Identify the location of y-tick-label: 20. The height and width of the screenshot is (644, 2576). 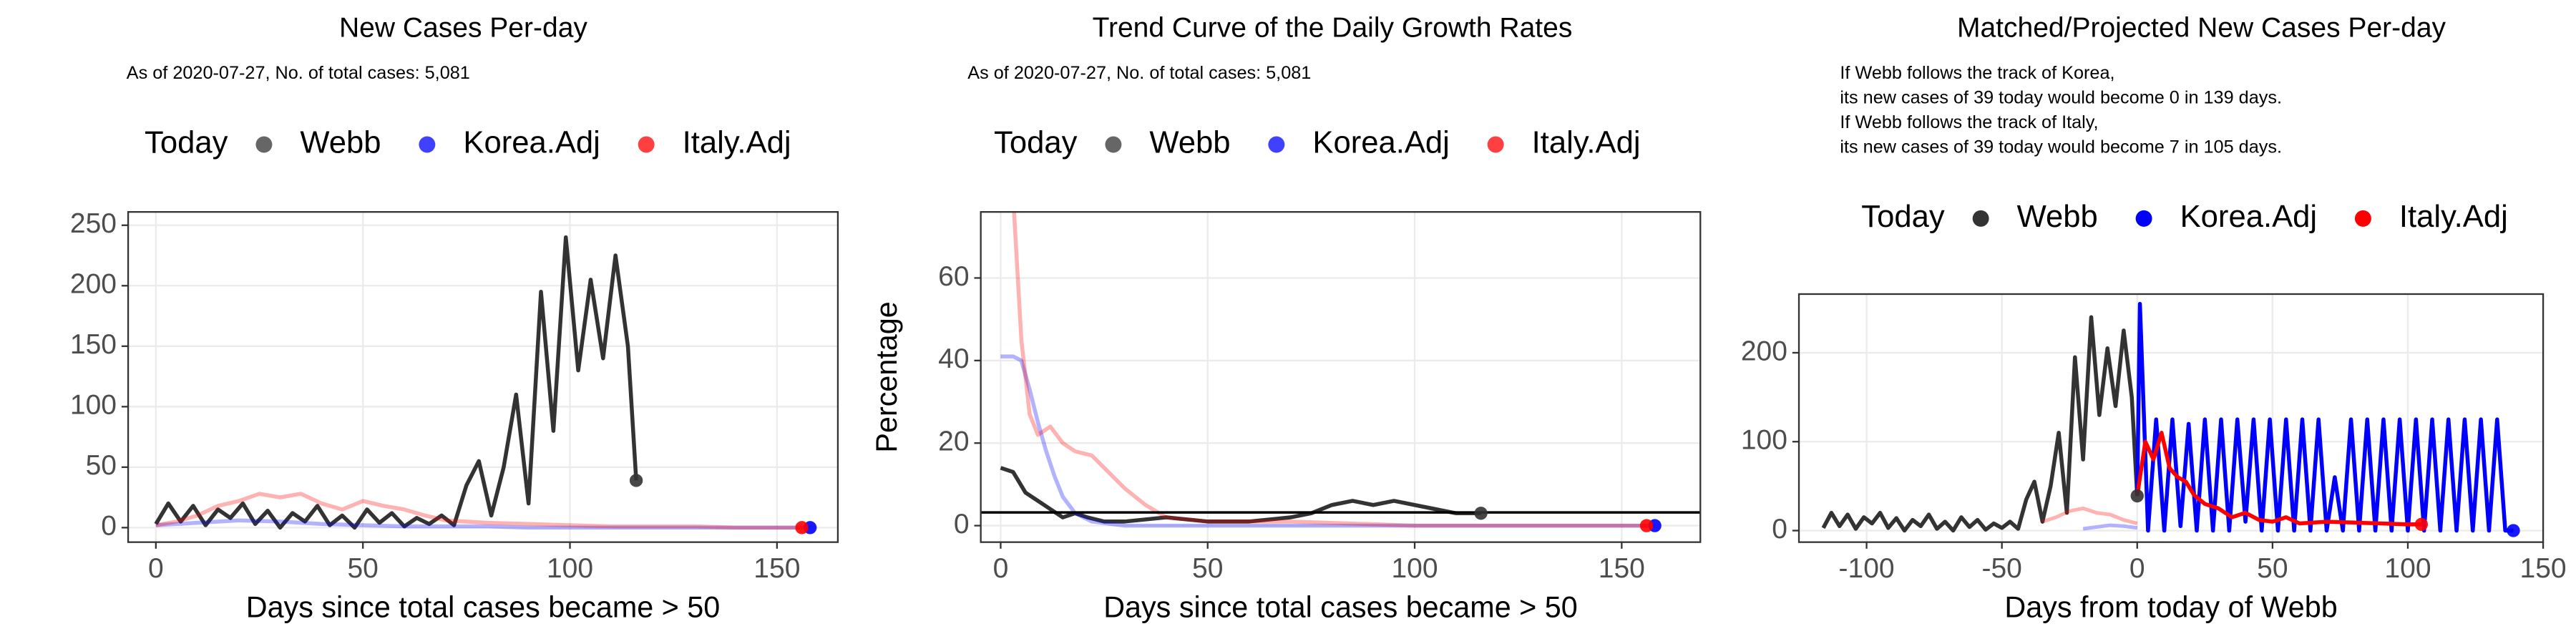
(953, 442).